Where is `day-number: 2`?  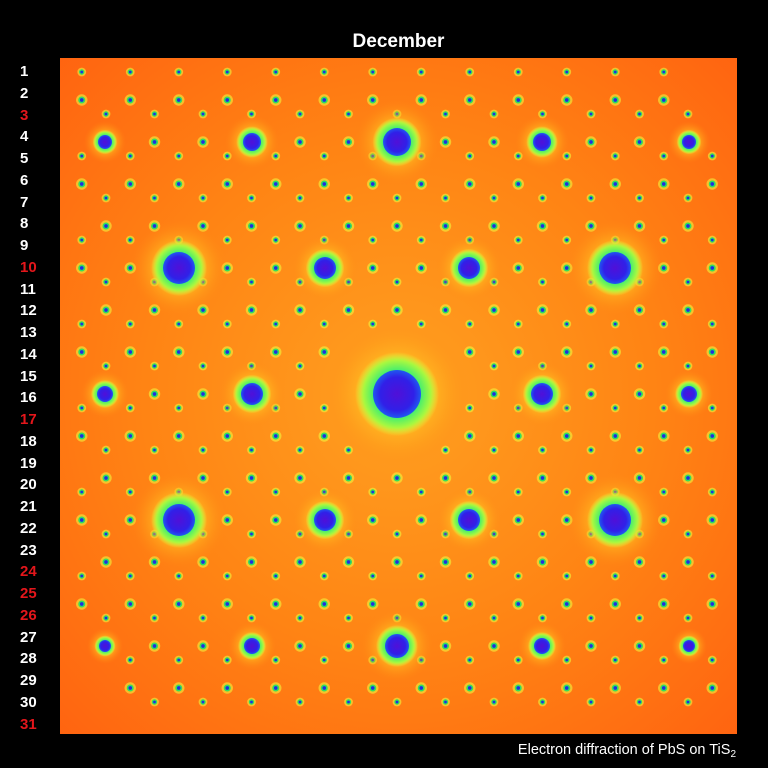 day-number: 2 is located at coordinates (24, 93).